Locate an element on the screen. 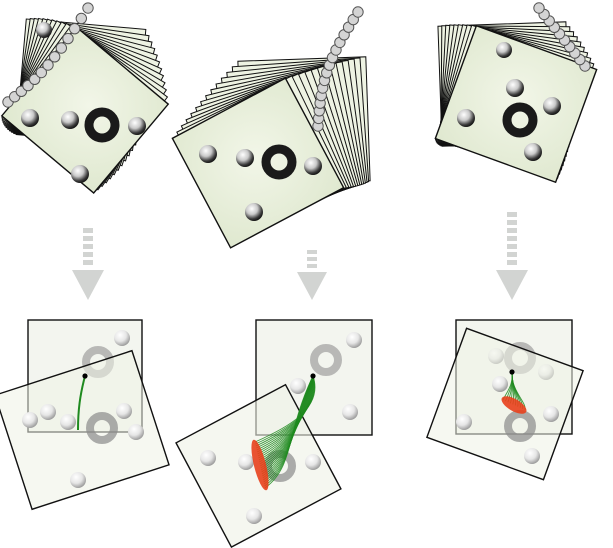 The width and height of the screenshot is (613, 548). rotated-frame is located at coordinates (85, 430).